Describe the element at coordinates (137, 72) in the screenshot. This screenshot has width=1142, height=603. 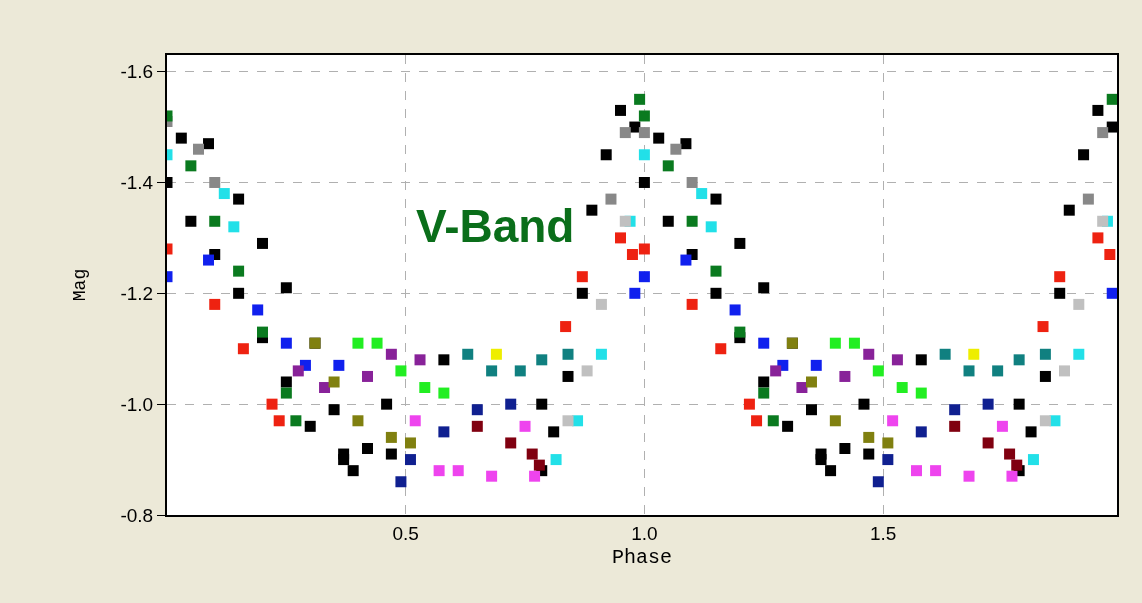
I see `y-tick-label: -1.6` at that location.